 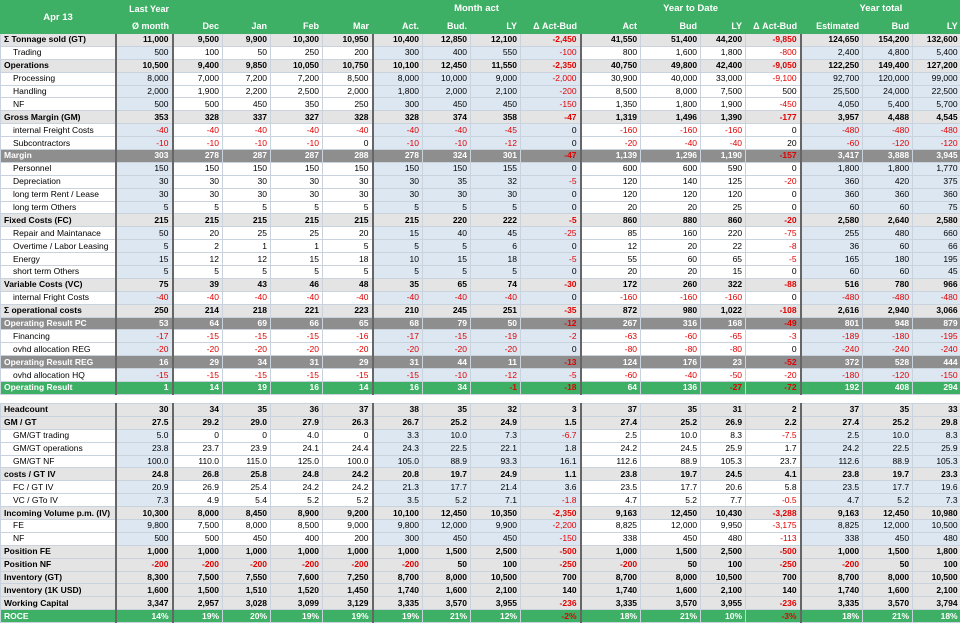 I want to click on cell: 10.0, so click(x=670, y=436).